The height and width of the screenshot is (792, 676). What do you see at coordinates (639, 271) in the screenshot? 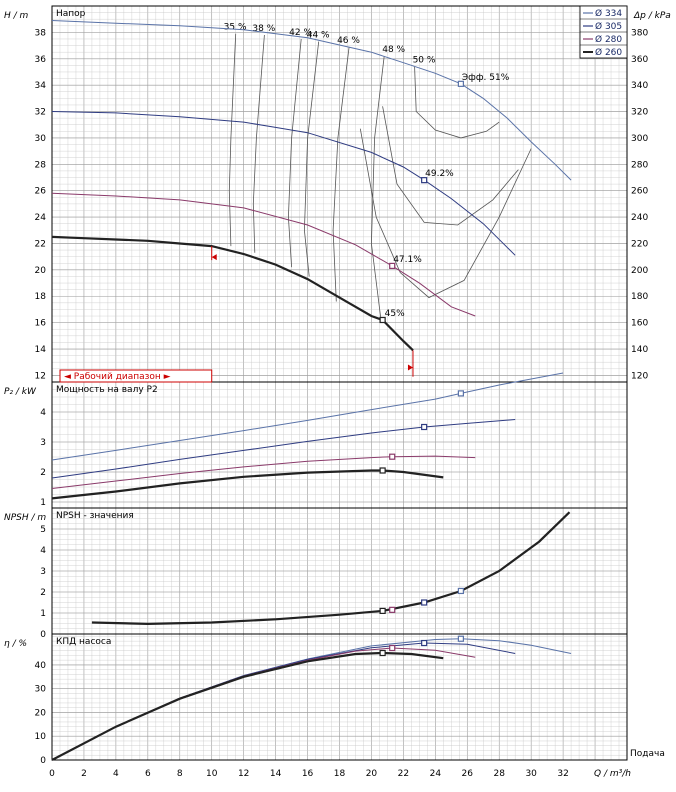
I see `head-ytick-right-label: 200` at bounding box center [639, 271].